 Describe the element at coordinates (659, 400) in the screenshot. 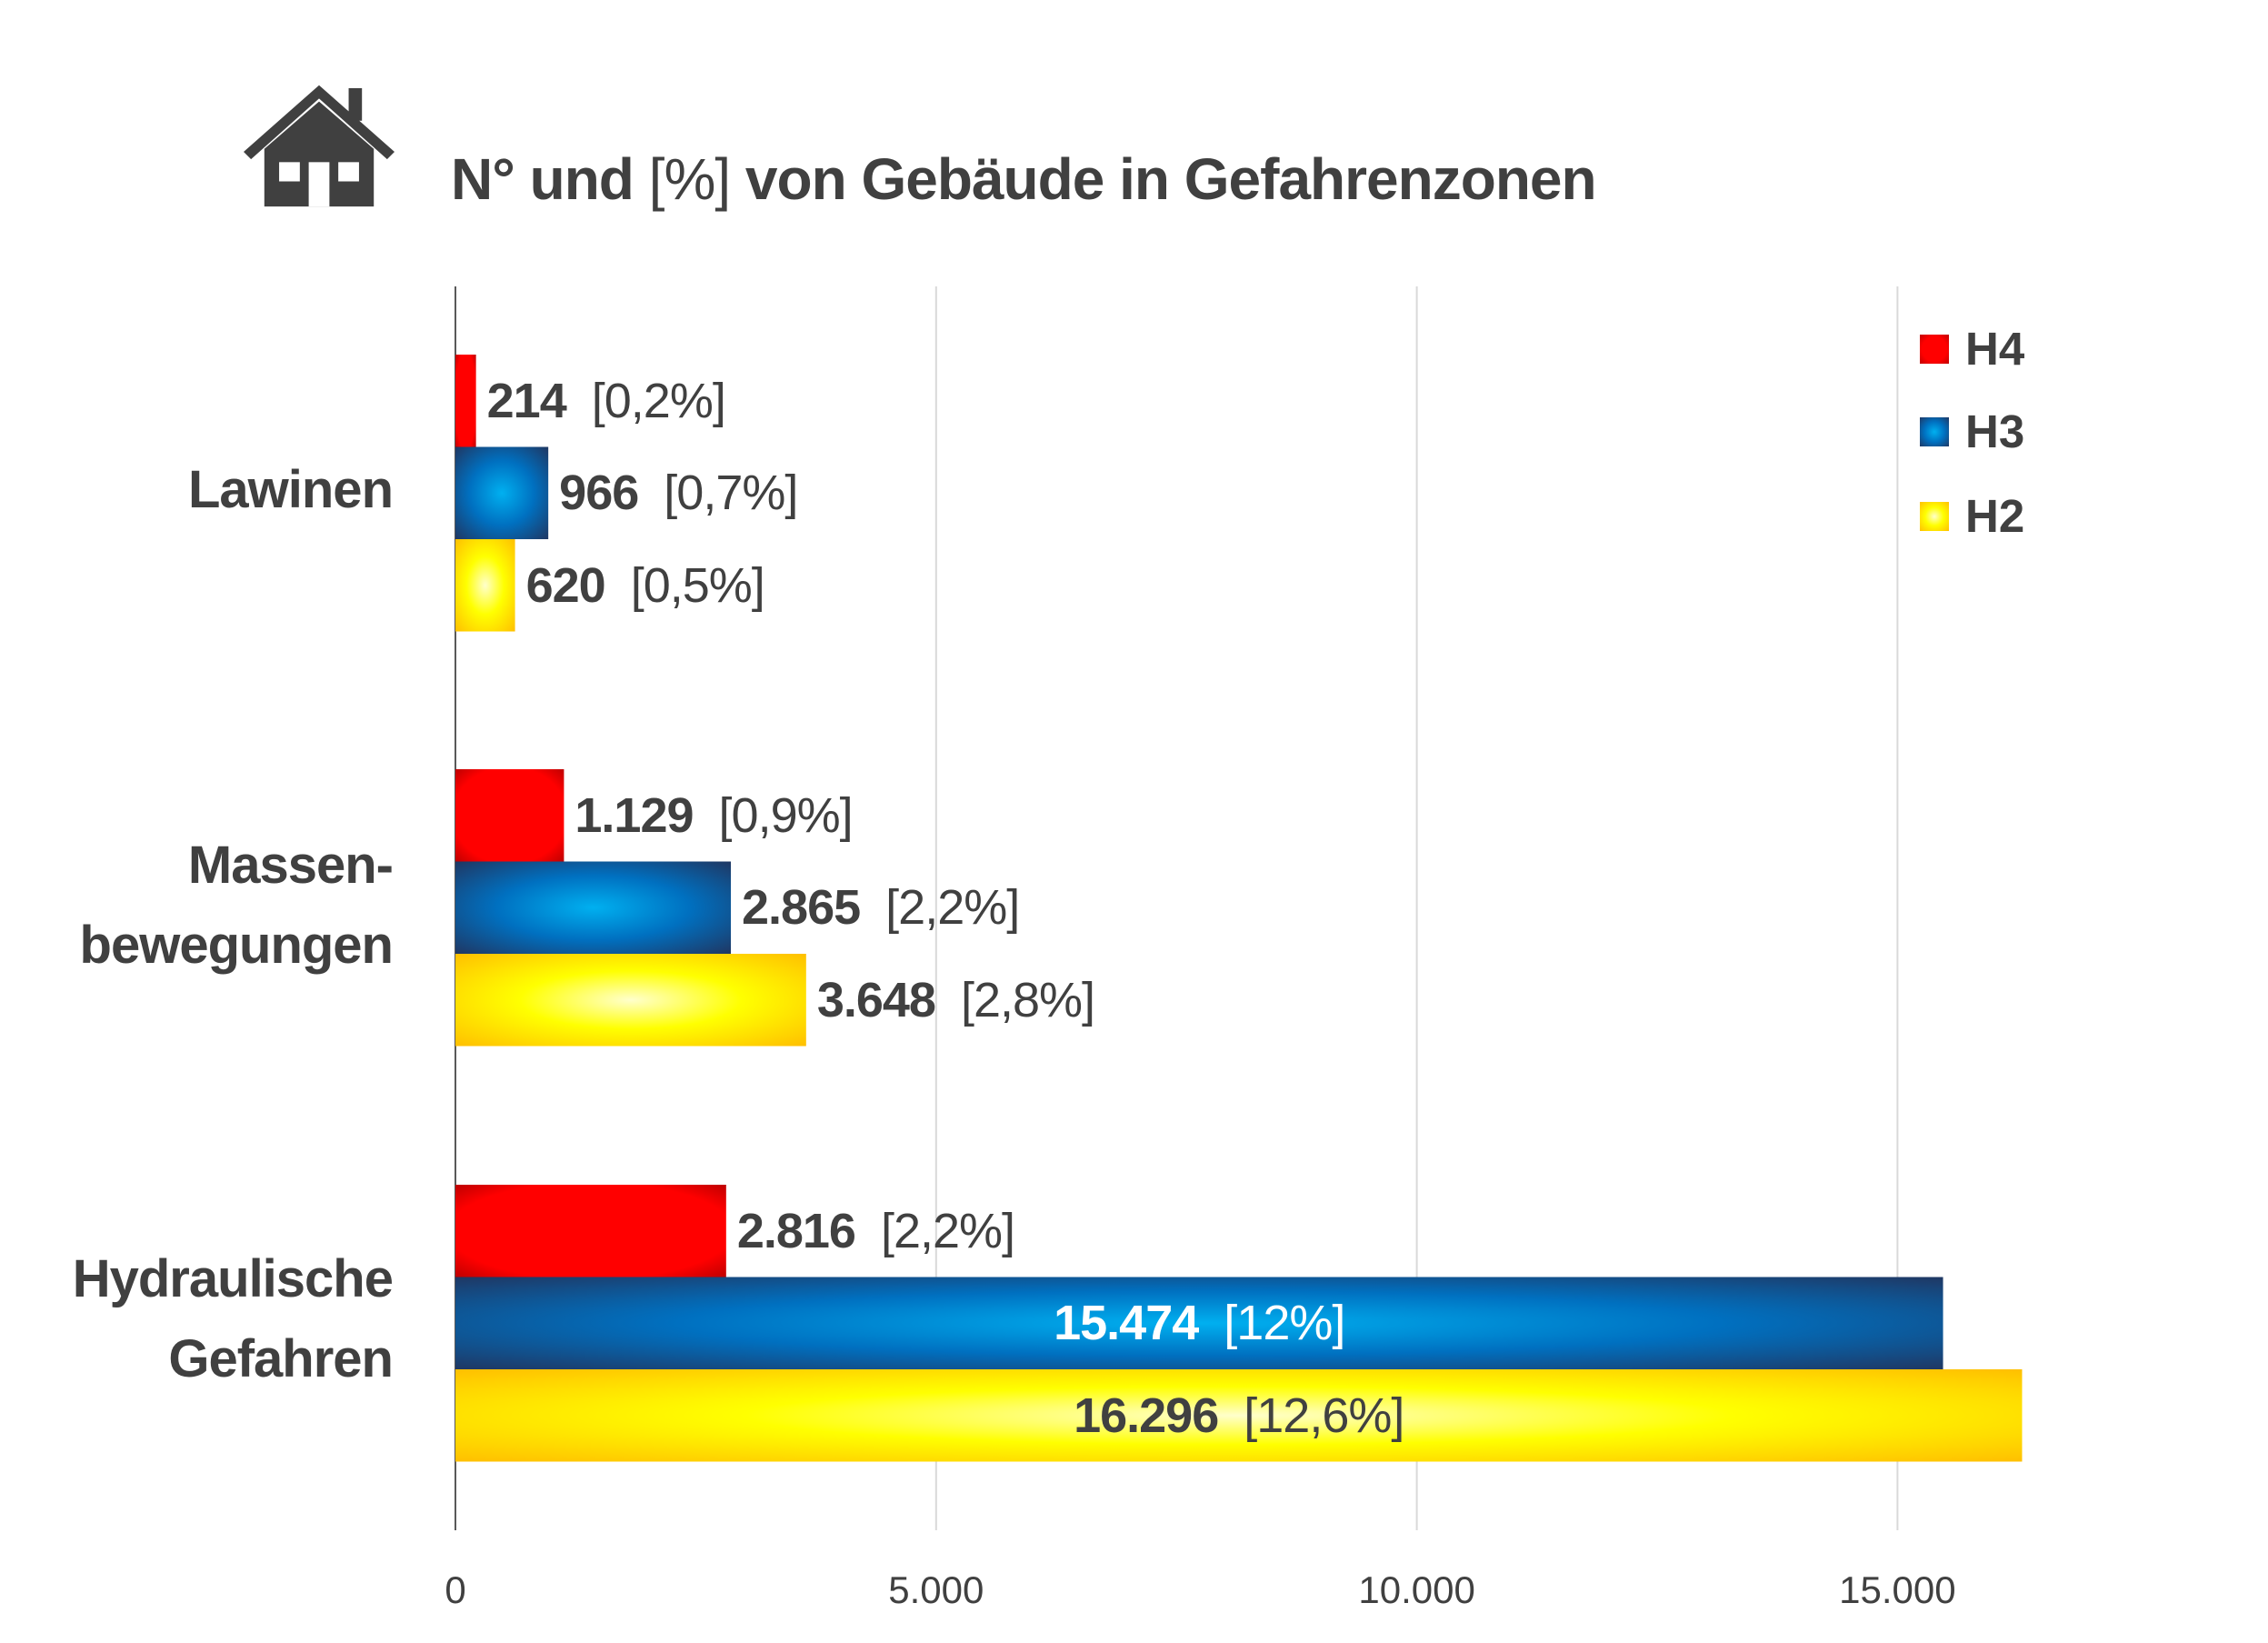

I see `data-label-percent: [0,2%]` at that location.